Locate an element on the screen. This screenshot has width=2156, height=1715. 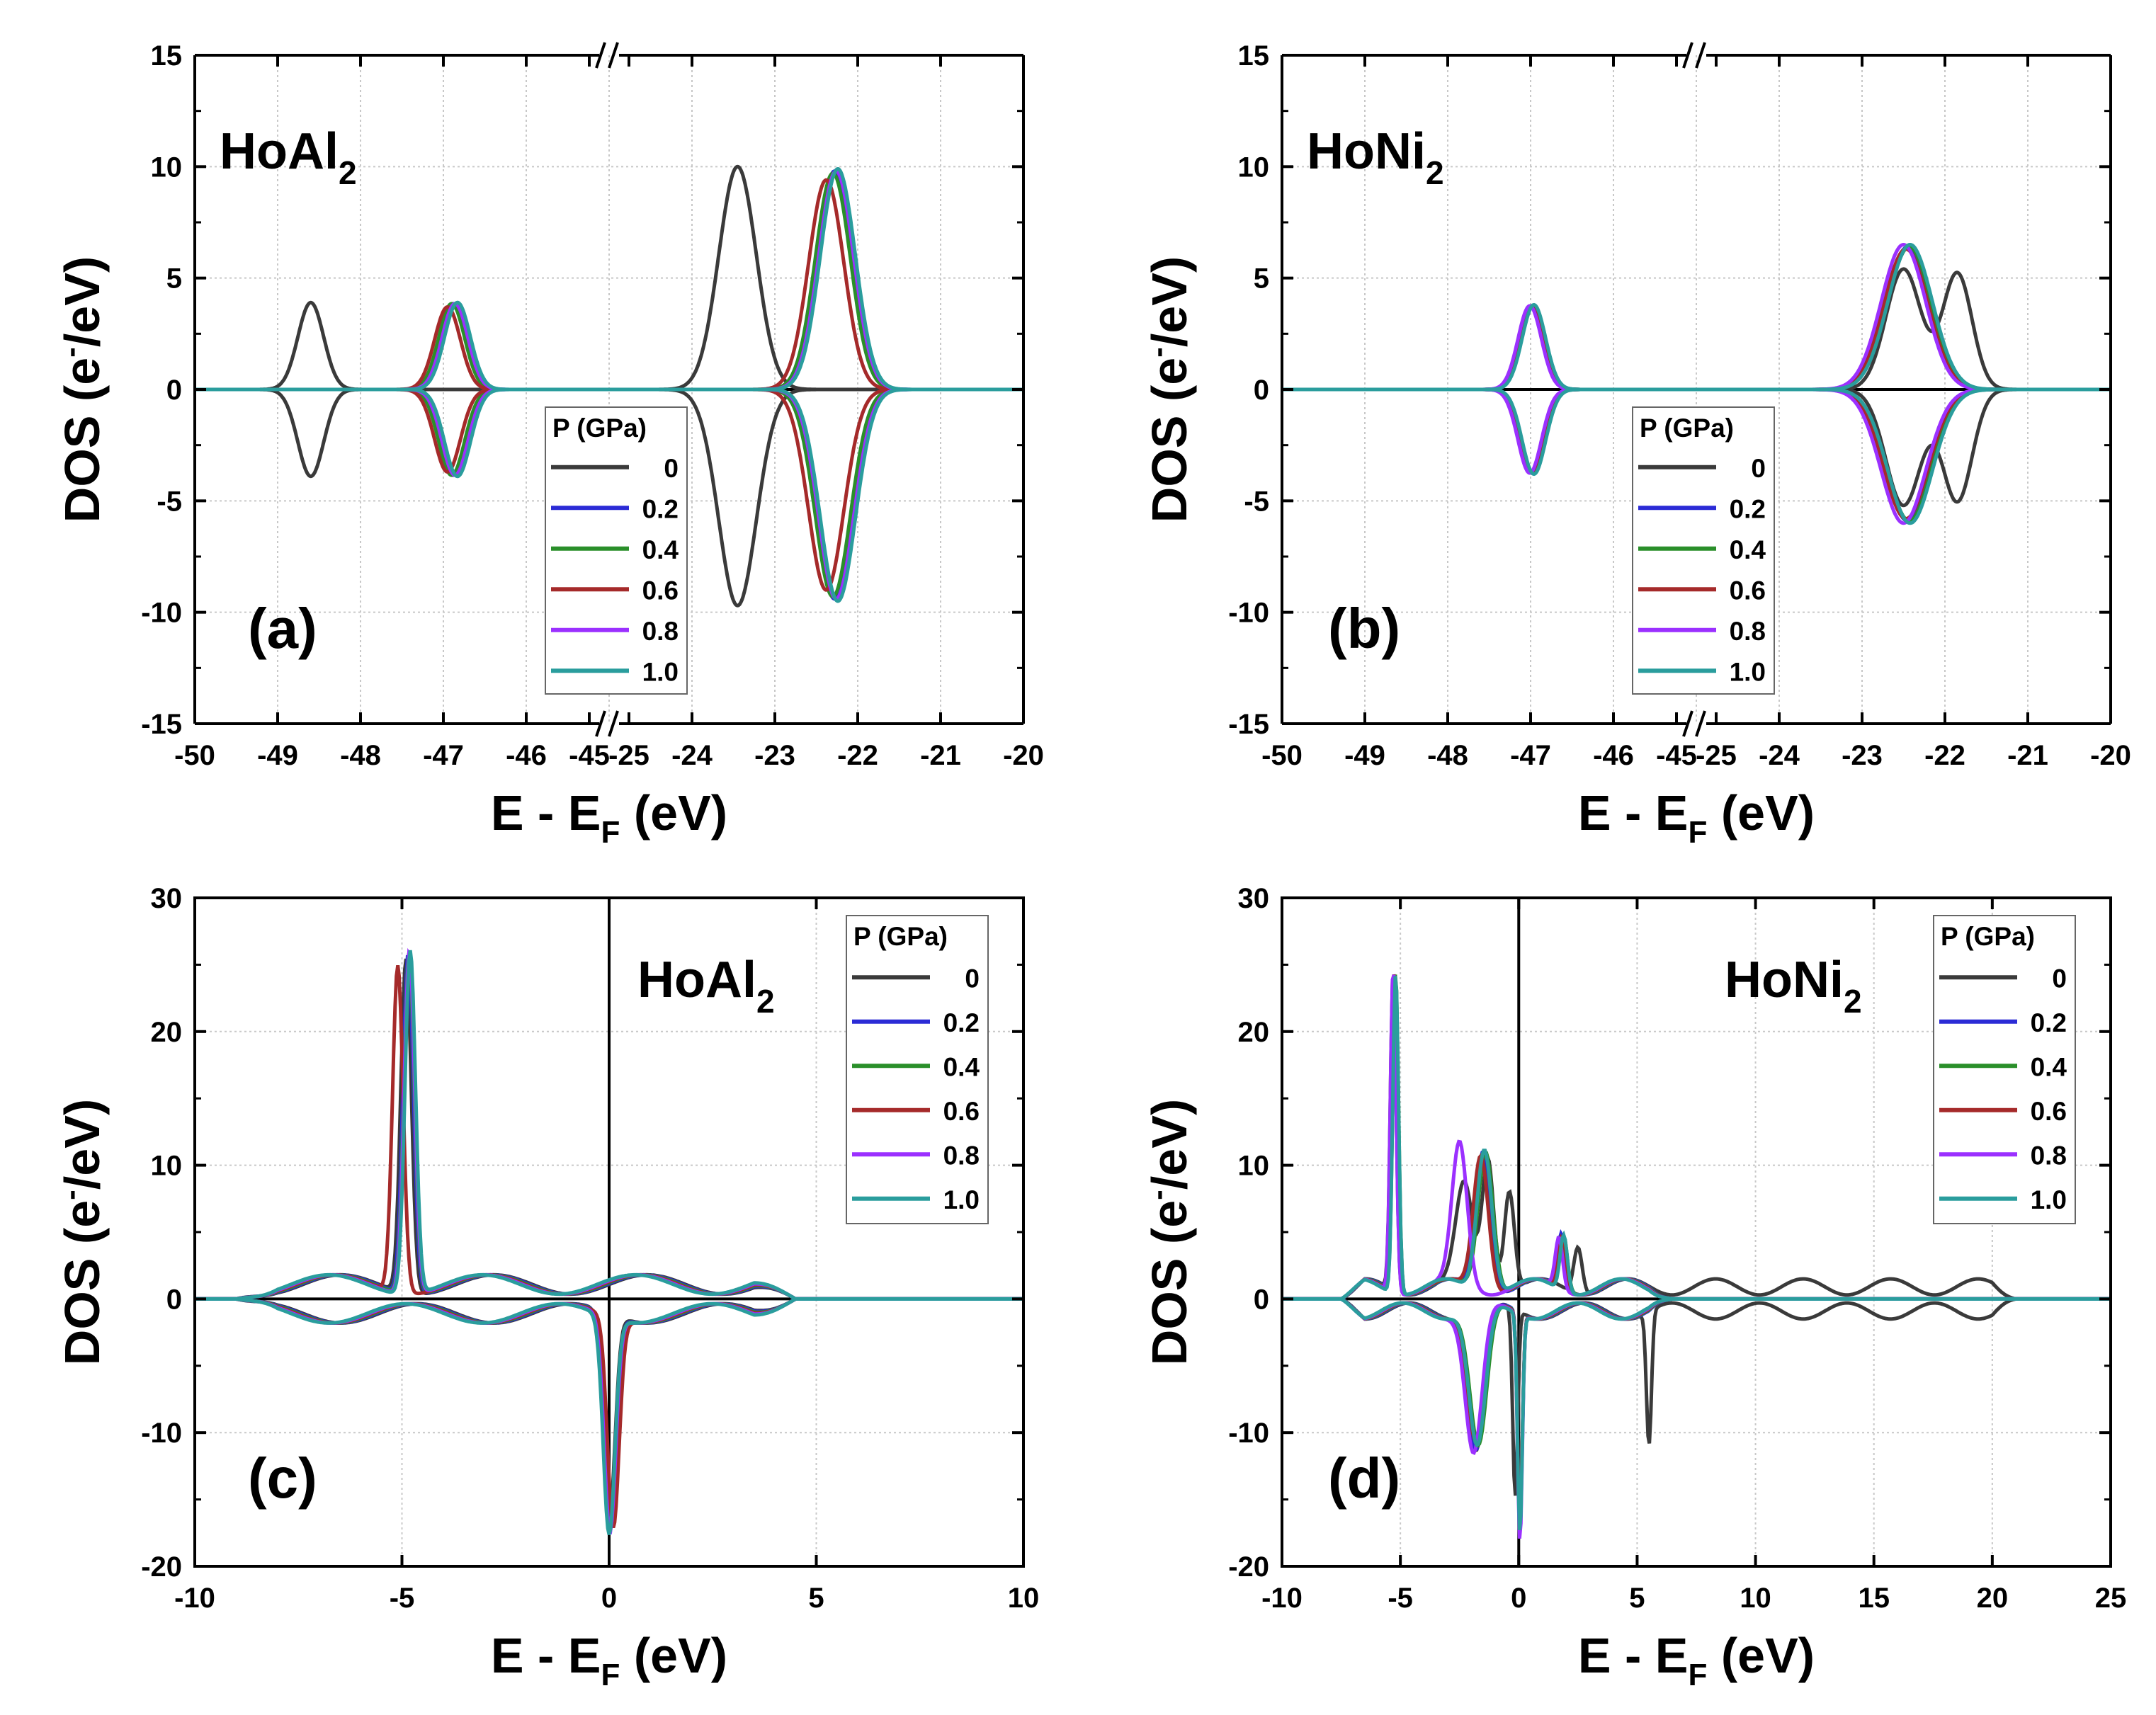
series-line-0.2-spin-down is located at coordinates (1697, 1411).